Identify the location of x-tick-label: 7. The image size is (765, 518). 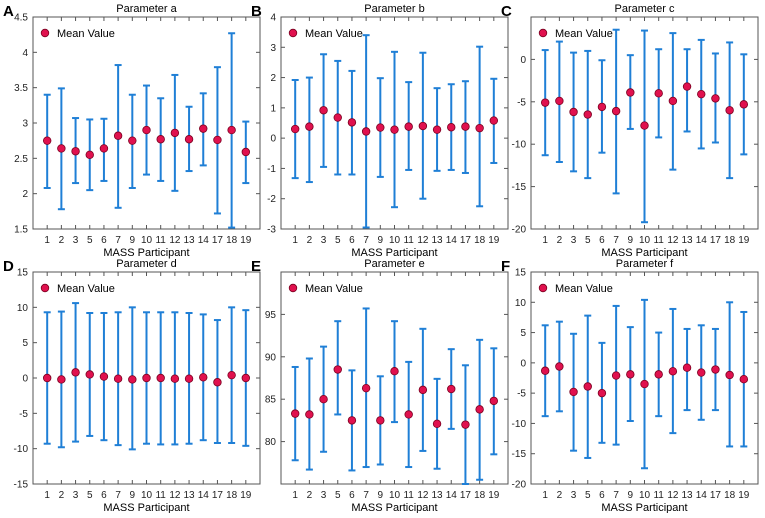
(616, 240).